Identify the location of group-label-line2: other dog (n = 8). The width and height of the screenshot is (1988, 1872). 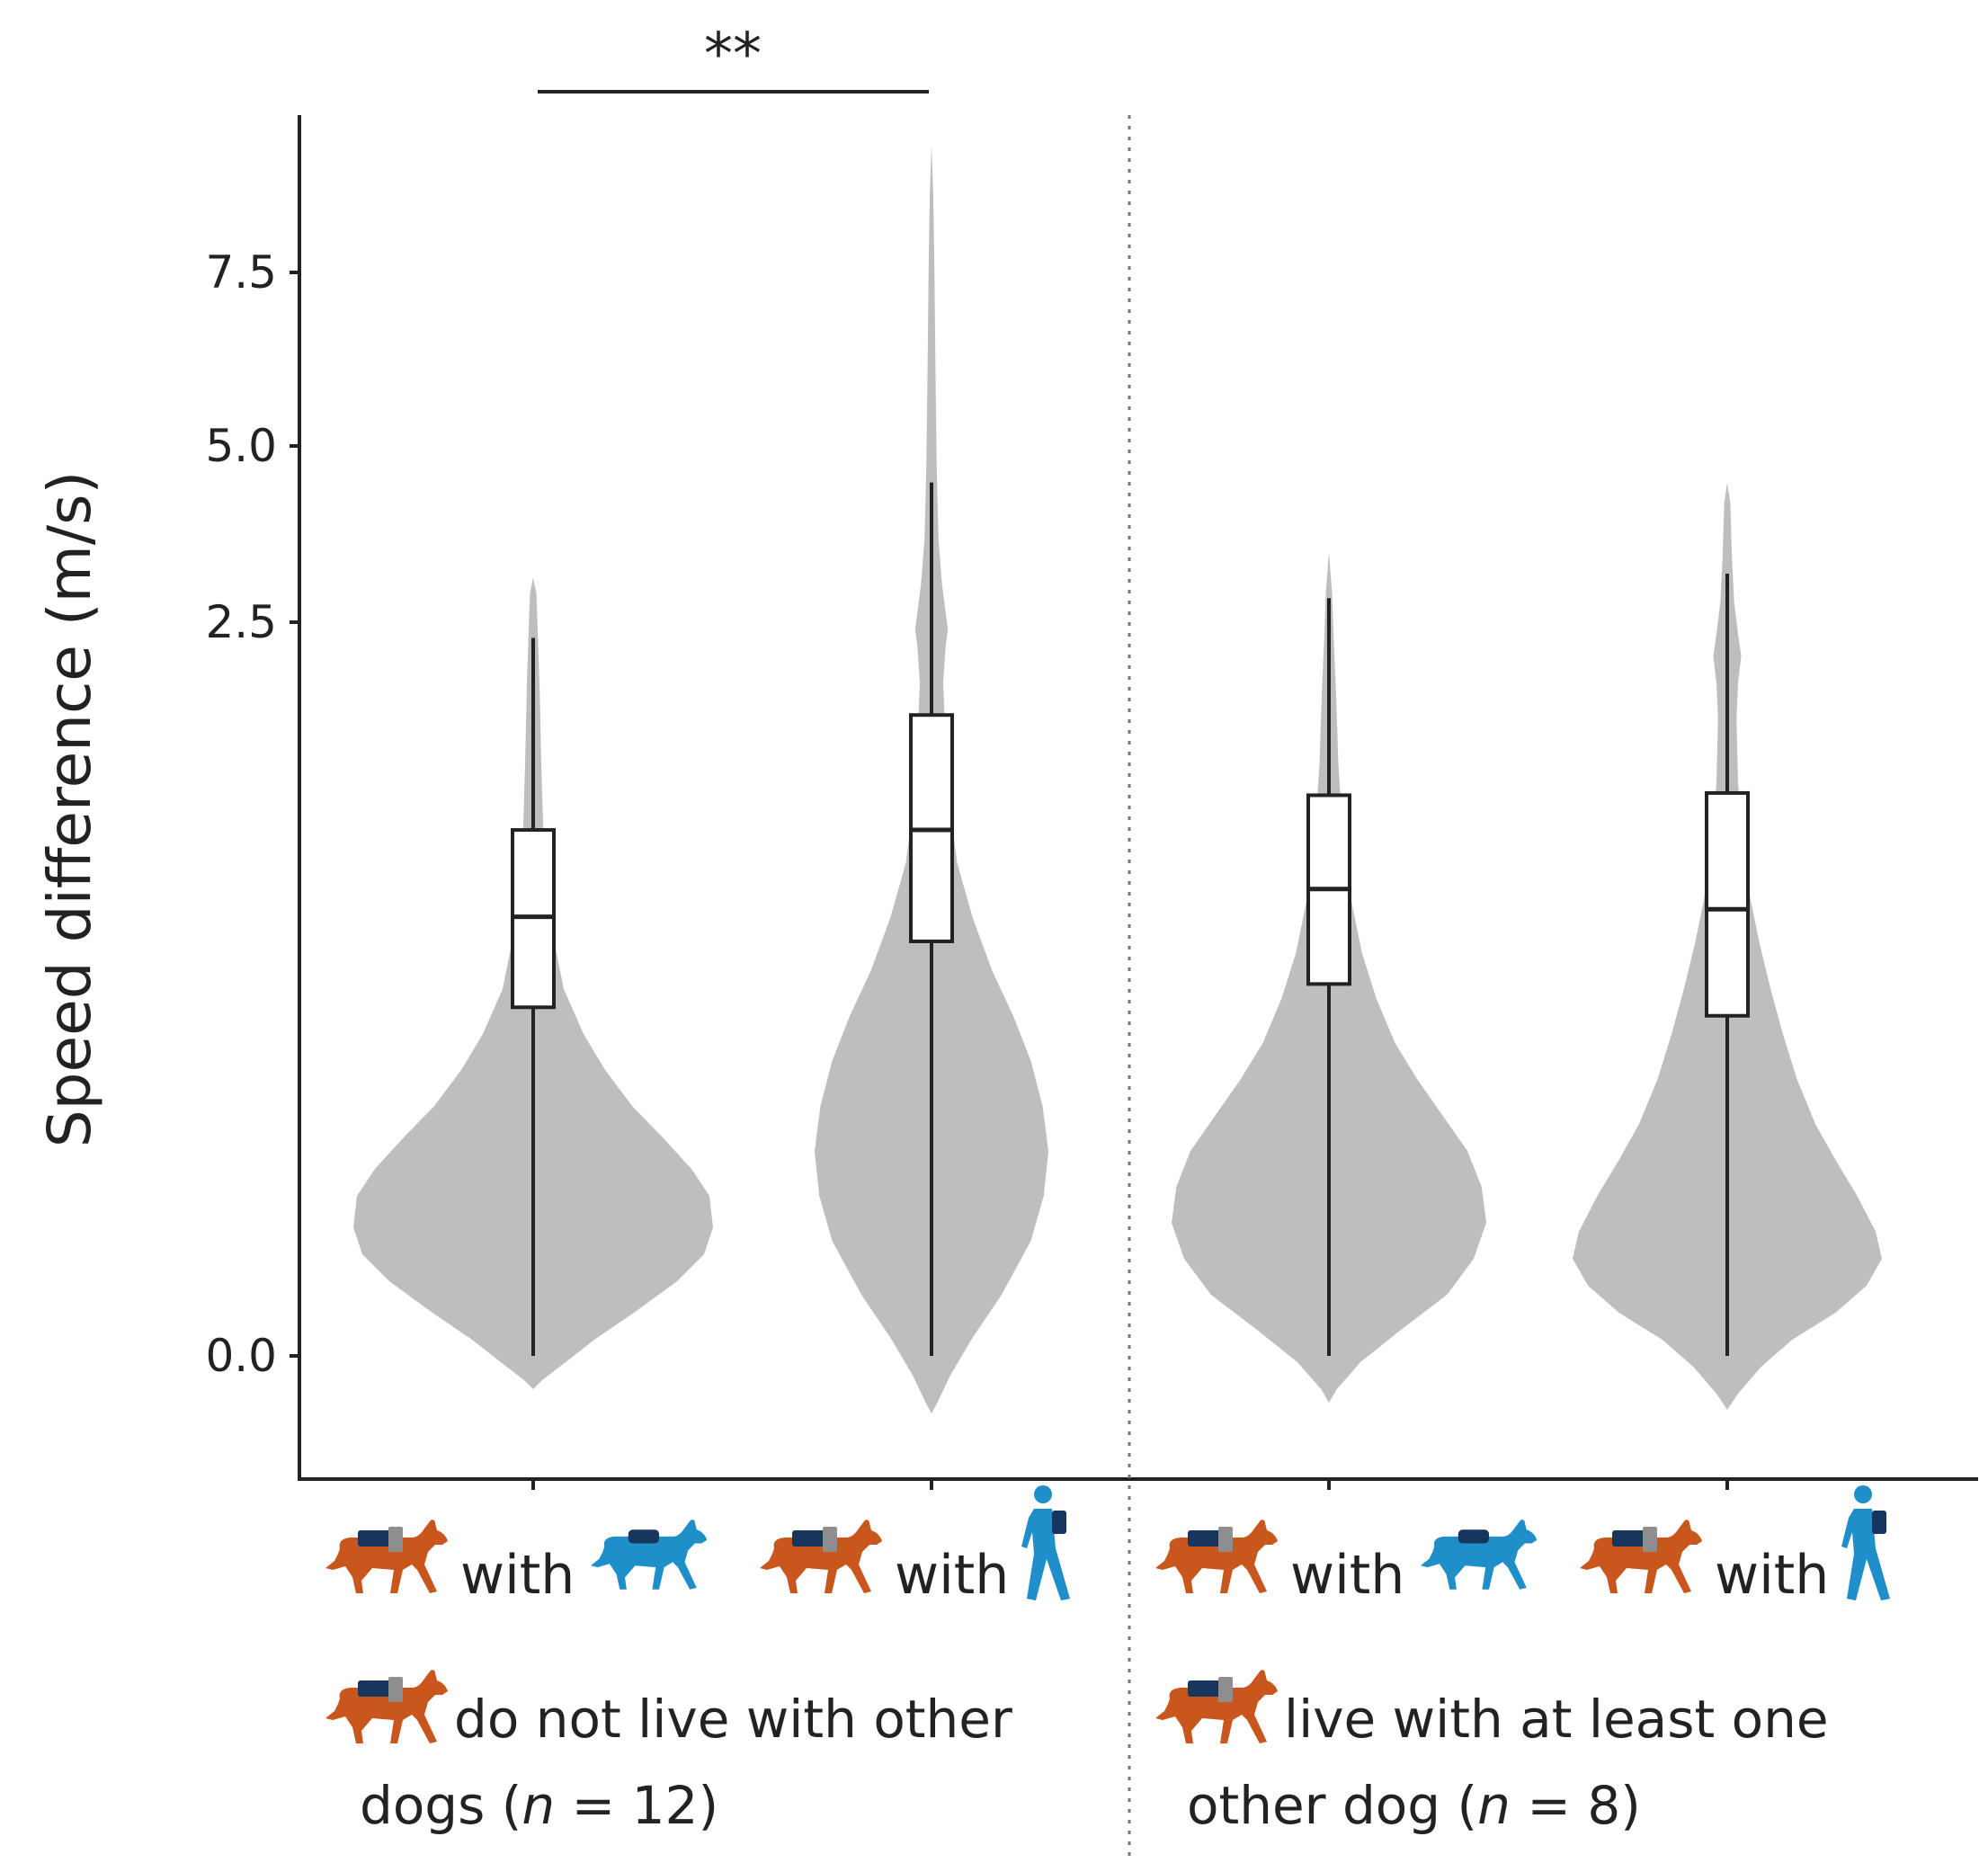
(1414, 1805).